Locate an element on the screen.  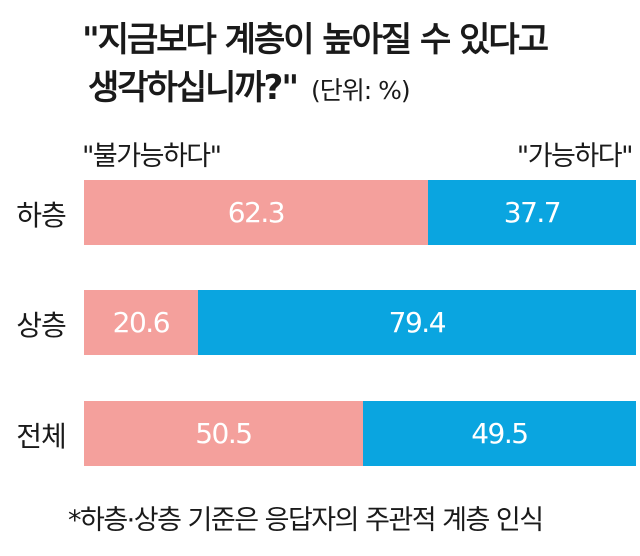
footnote: *하층·상층 기준은 응답자의 주관적 계층 인식 is located at coordinates (306, 520).